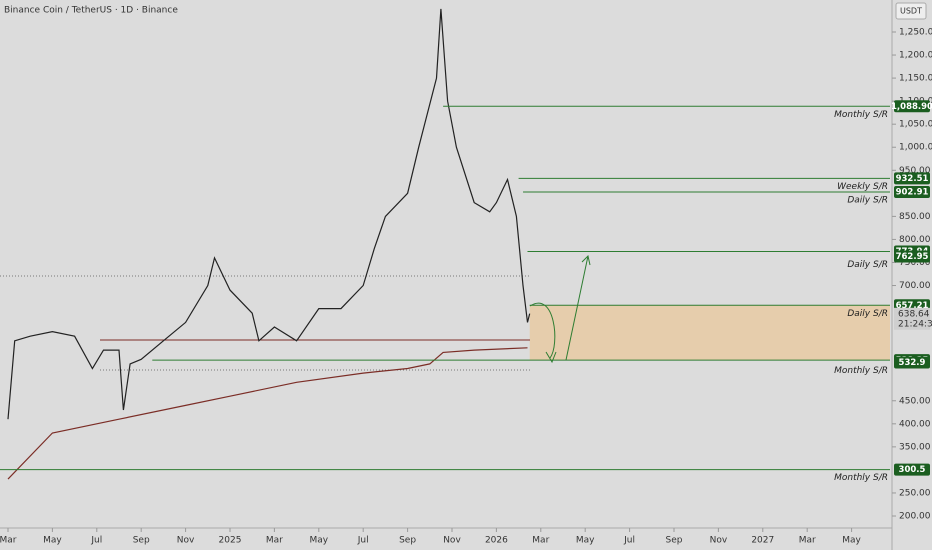  Describe the element at coordinates (915, 217) in the screenshot. I see `y-tick-label: 850.00` at that location.